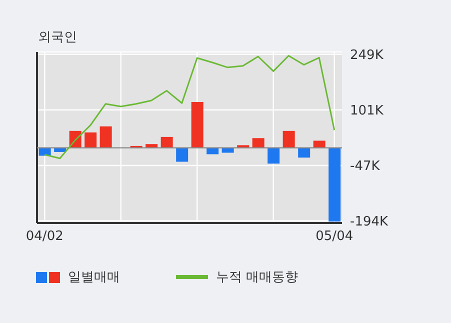  What do you see at coordinates (335, 236) in the screenshot?
I see `x-tick-label: 05/04` at bounding box center [335, 236].